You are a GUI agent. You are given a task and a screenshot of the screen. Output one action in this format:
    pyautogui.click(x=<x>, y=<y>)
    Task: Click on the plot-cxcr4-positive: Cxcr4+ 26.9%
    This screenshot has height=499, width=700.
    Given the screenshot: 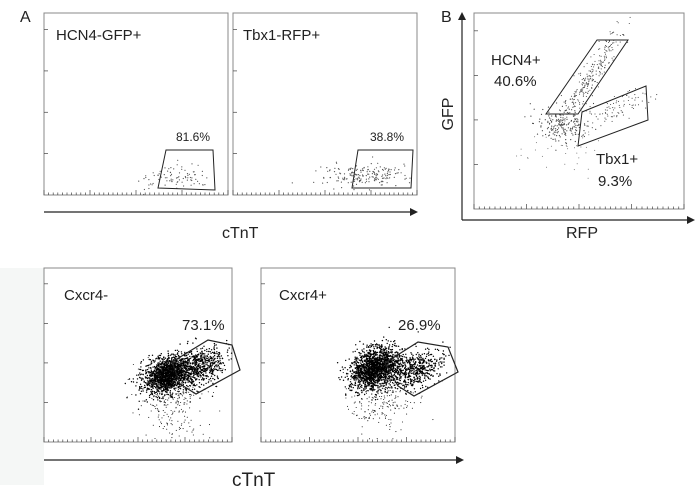 What is the action you would take?
    pyautogui.click(x=359, y=355)
    